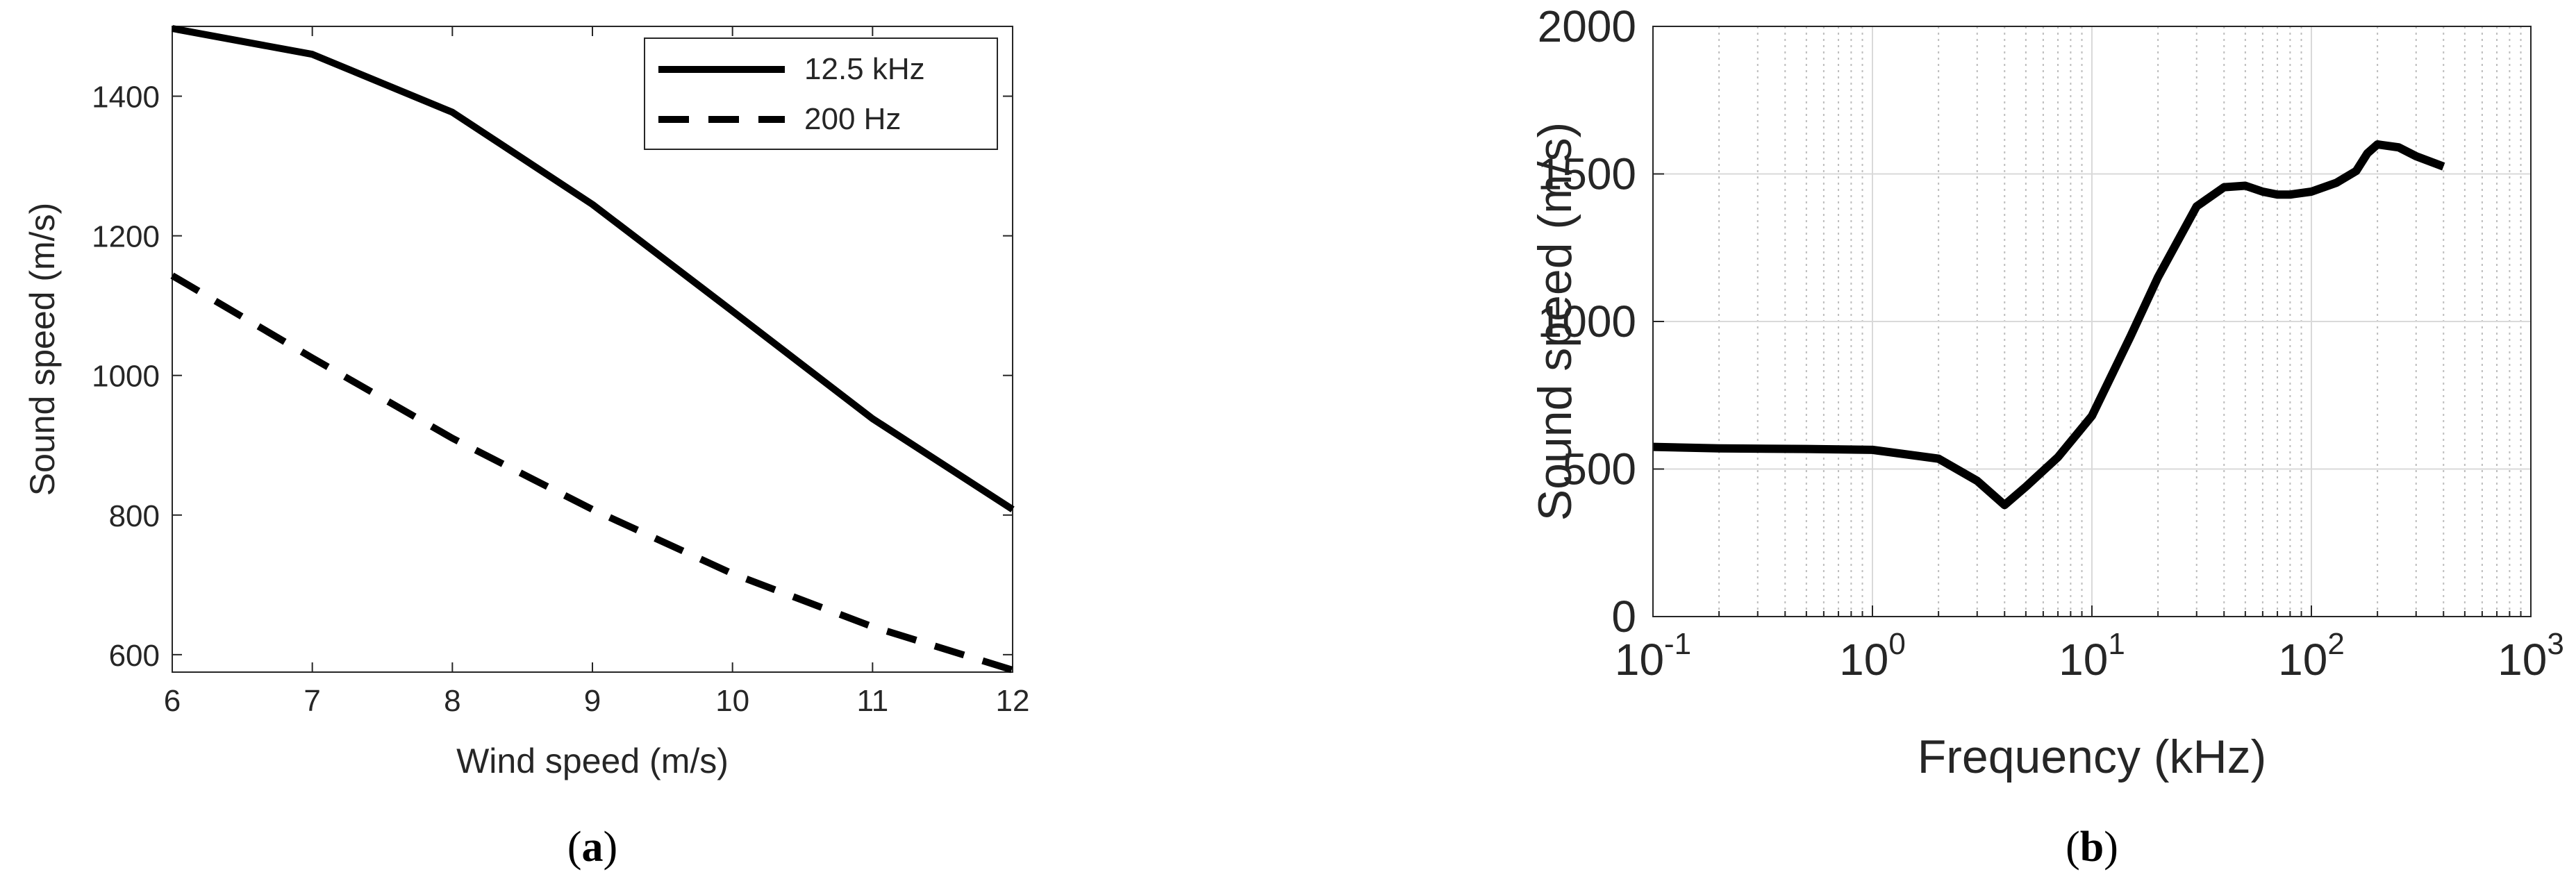 The height and width of the screenshot is (895, 2576). What do you see at coordinates (592, 761) in the screenshot?
I see `x-axis-label-a: Wind speed (m/s)` at bounding box center [592, 761].